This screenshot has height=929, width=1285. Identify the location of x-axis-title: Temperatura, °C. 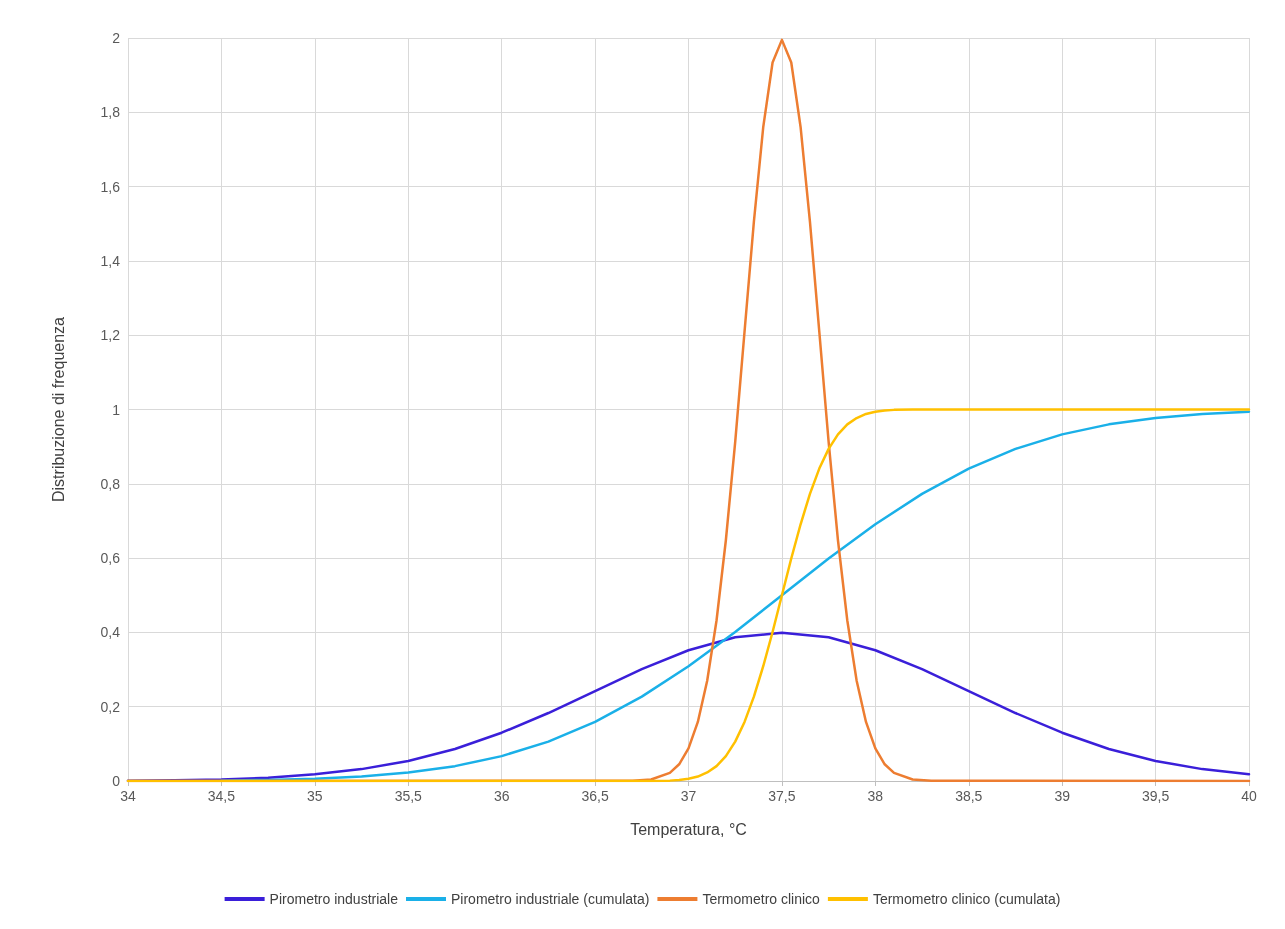
(688, 829).